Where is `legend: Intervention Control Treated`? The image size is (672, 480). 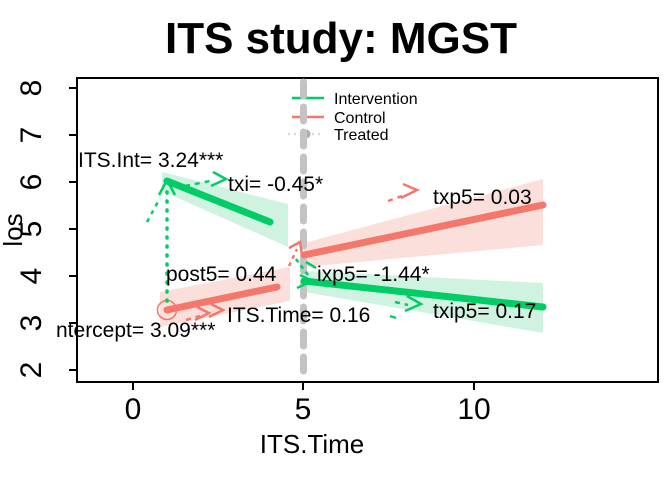 legend: Intervention Control Treated is located at coordinates (353, 117).